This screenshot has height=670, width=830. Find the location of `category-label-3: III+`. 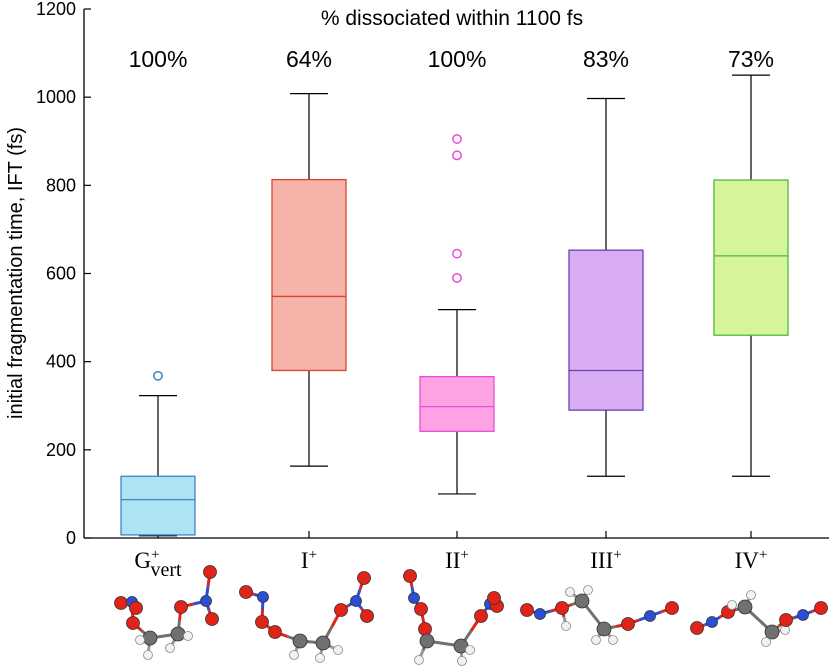

category-label-3: III+ is located at coordinates (605, 560).